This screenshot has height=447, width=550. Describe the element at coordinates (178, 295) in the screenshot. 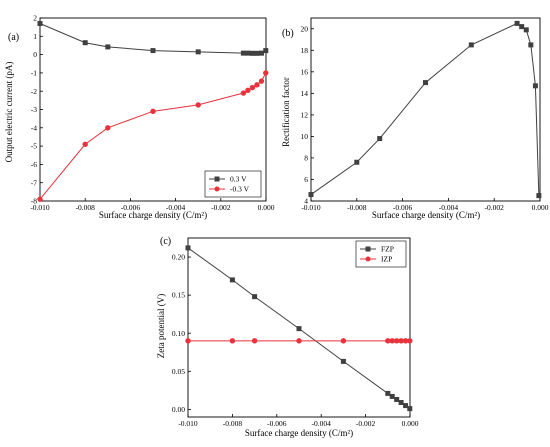

I see `y-tick-label-c: 0.15` at that location.